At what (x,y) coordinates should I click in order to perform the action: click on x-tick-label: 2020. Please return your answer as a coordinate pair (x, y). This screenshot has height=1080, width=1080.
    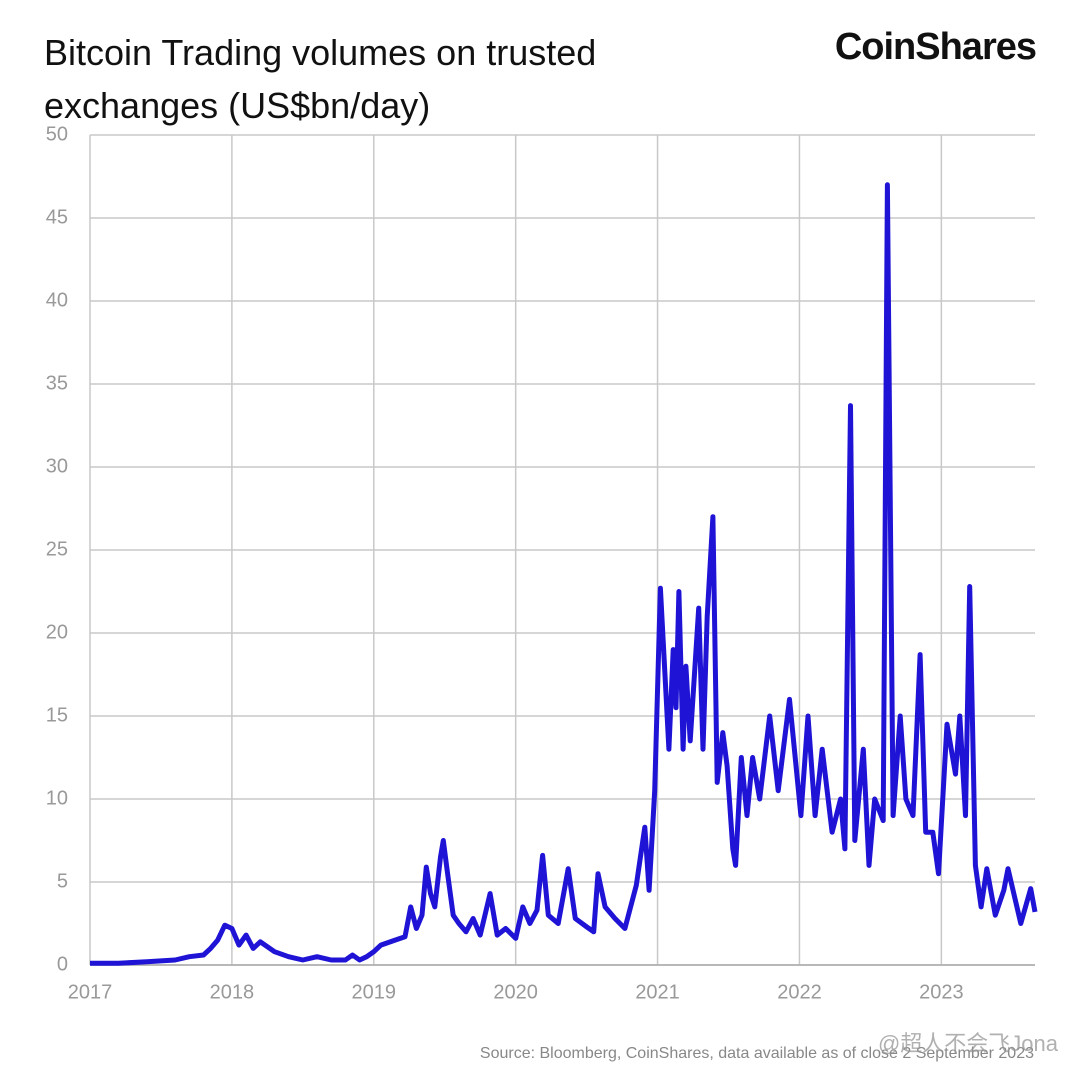
    Looking at the image, I should click on (515, 992).